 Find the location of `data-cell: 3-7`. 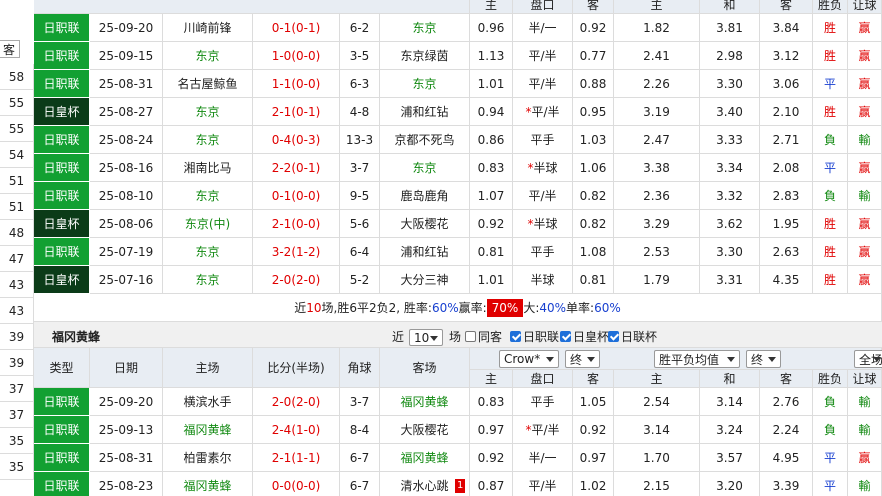

data-cell: 3-7 is located at coordinates (360, 168).